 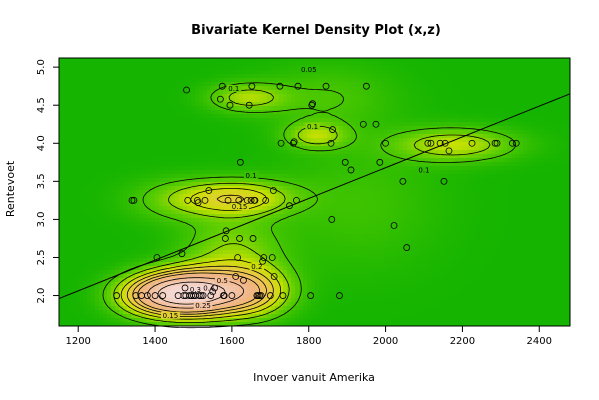 I want to click on contour-label: 0.15, so click(x=171, y=316).